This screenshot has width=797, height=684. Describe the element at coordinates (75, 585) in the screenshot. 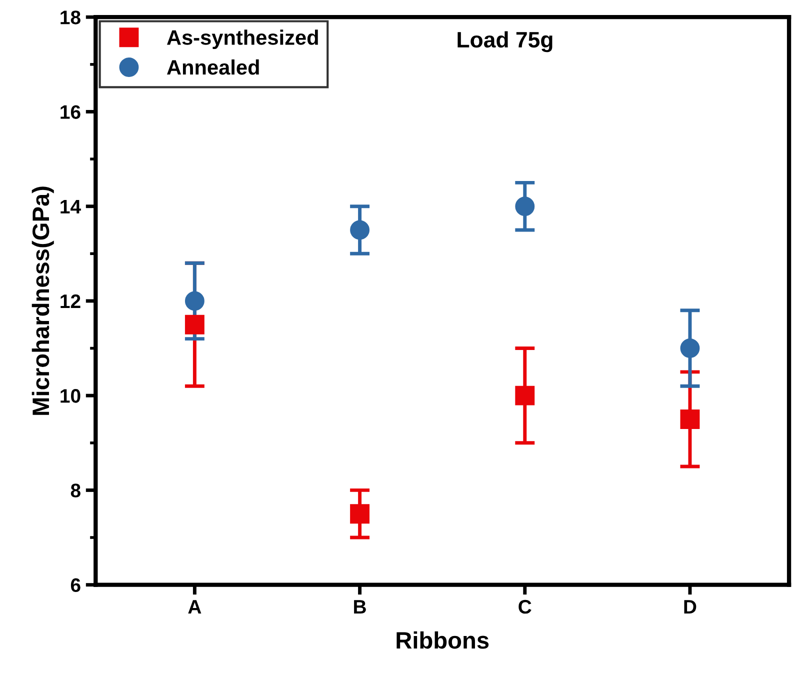

I see `y-tick-label: 6` at that location.